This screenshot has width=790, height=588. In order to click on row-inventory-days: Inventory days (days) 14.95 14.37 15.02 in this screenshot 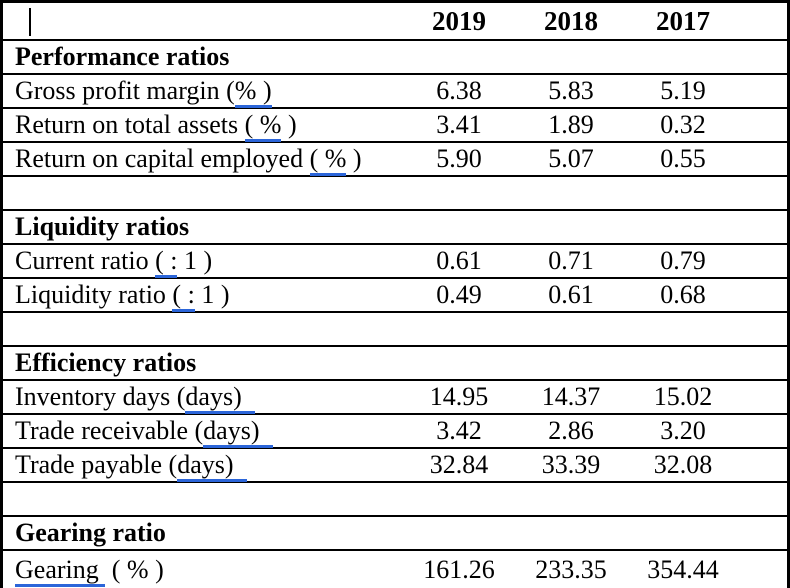, I will do `click(395, 397)`.